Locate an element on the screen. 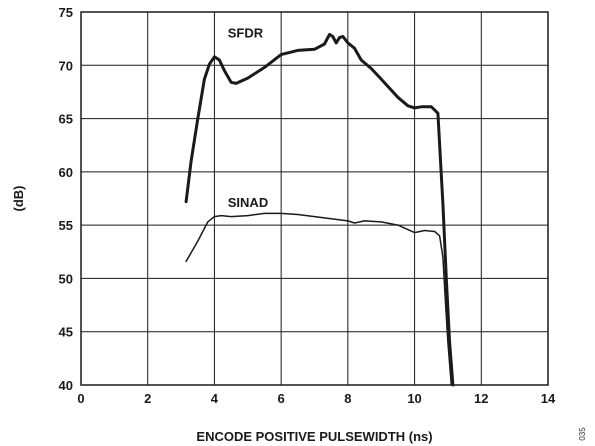  series-annotations: SFDR SINAD is located at coordinates (248, 118).